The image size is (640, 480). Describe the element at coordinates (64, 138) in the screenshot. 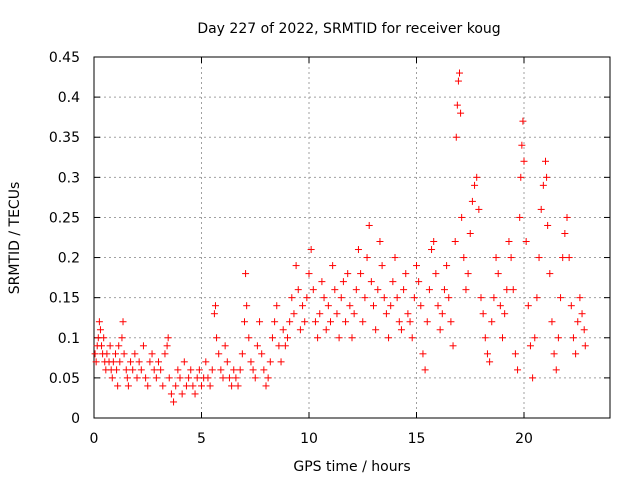

I see `y-tick-label: 0.35` at that location.